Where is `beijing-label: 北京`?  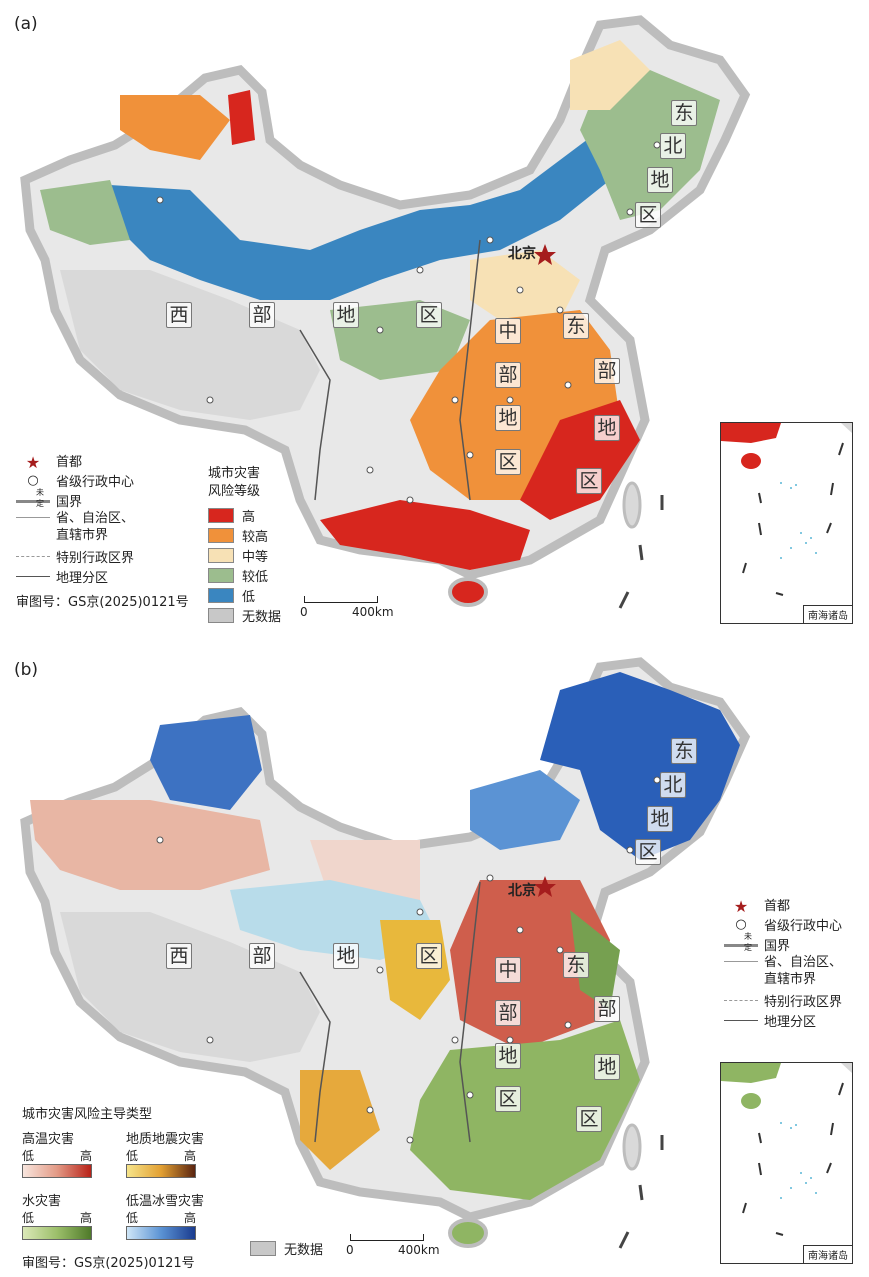
beijing-label: 北京 is located at coordinates (522, 254).